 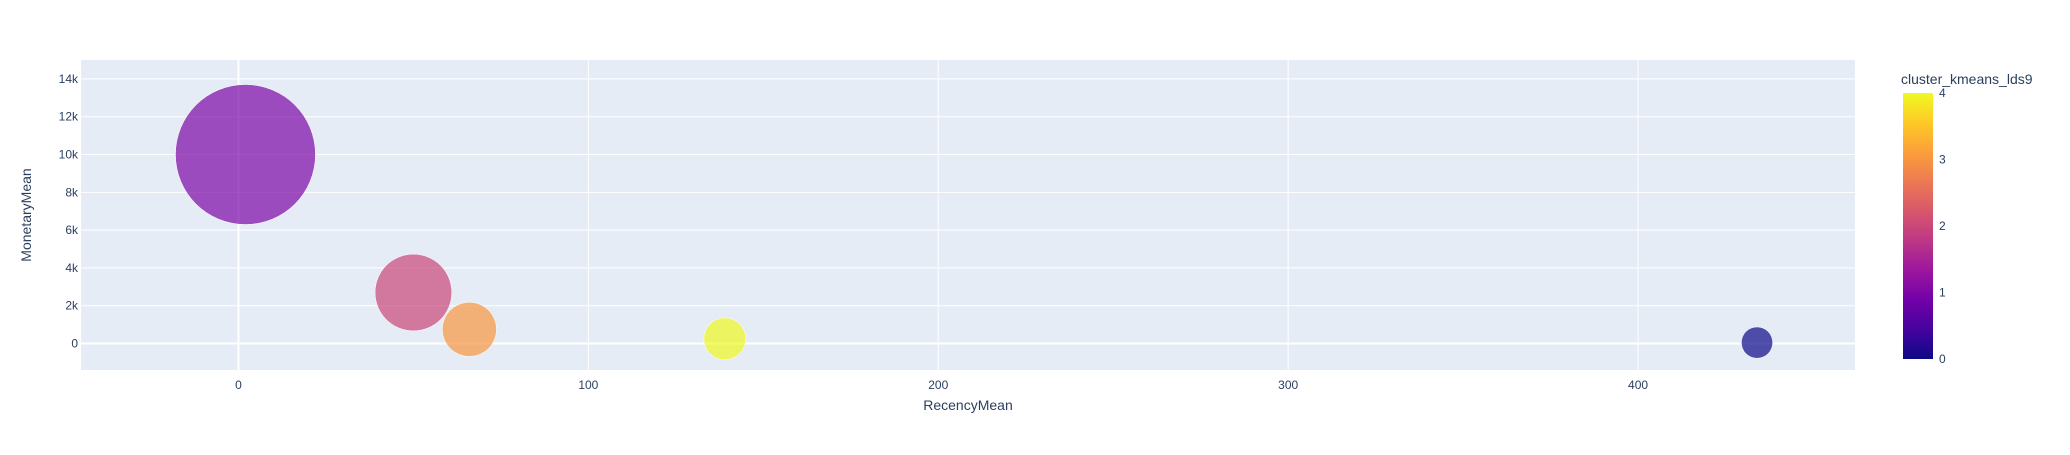 What do you see at coordinates (938, 385) in the screenshot?
I see `x-tick-label: 200` at bounding box center [938, 385].